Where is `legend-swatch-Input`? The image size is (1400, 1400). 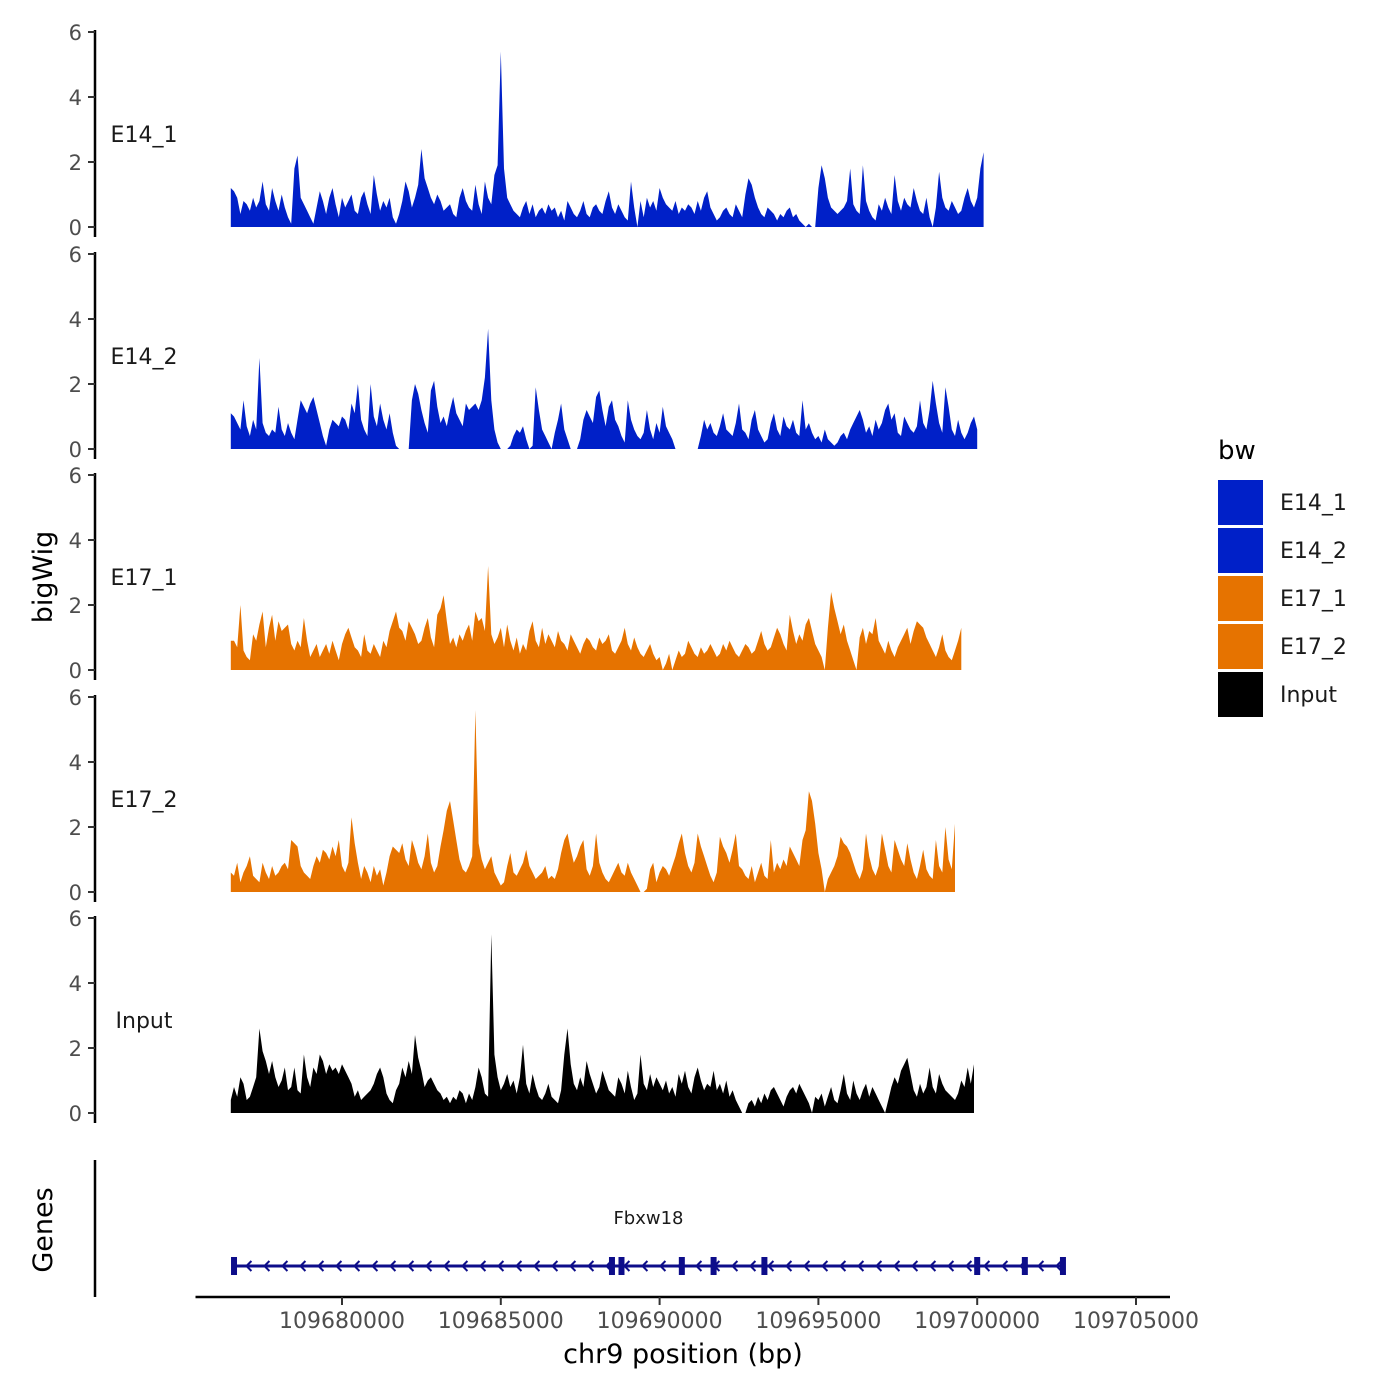
legend-swatch-Input is located at coordinates (1240, 694).